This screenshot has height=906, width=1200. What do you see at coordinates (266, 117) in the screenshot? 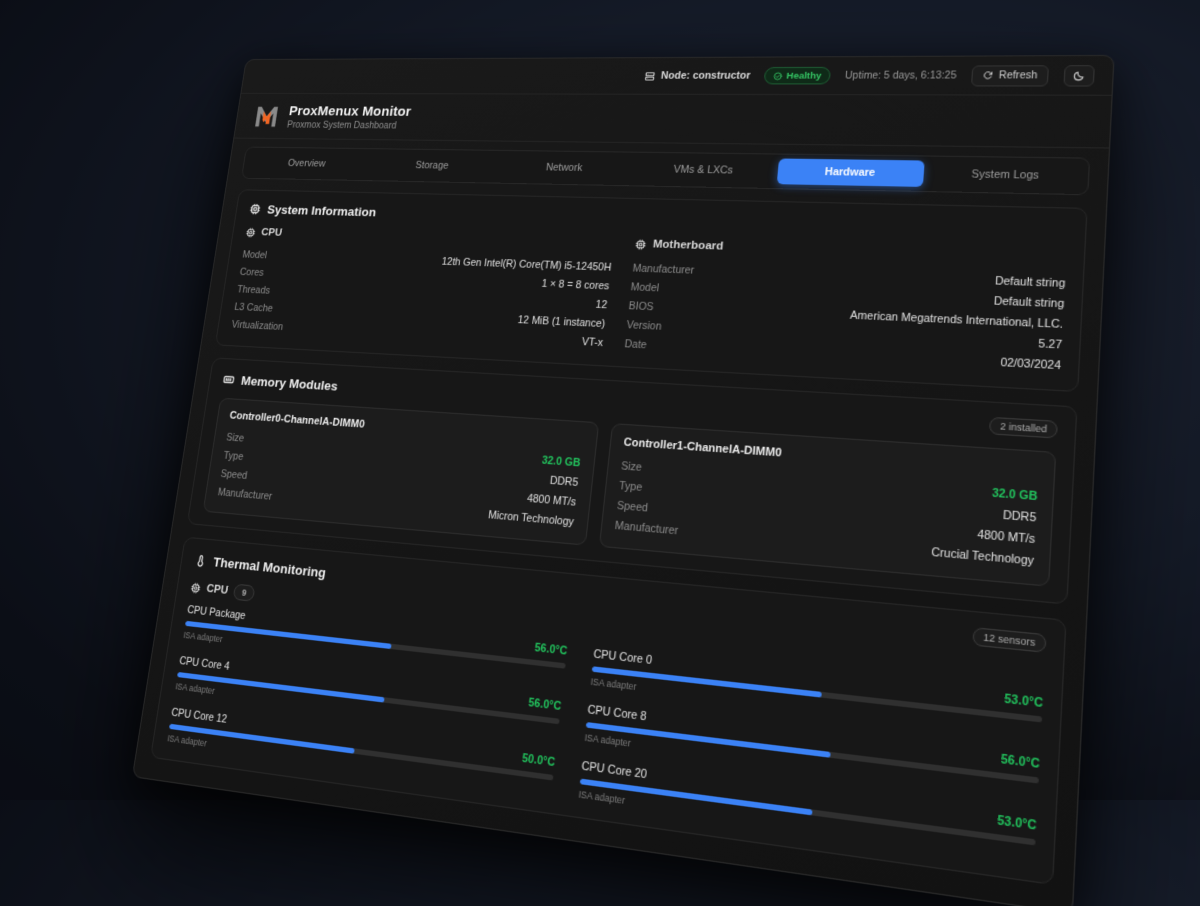
I see `proxmenux-m-logo-icon` at bounding box center [266, 117].